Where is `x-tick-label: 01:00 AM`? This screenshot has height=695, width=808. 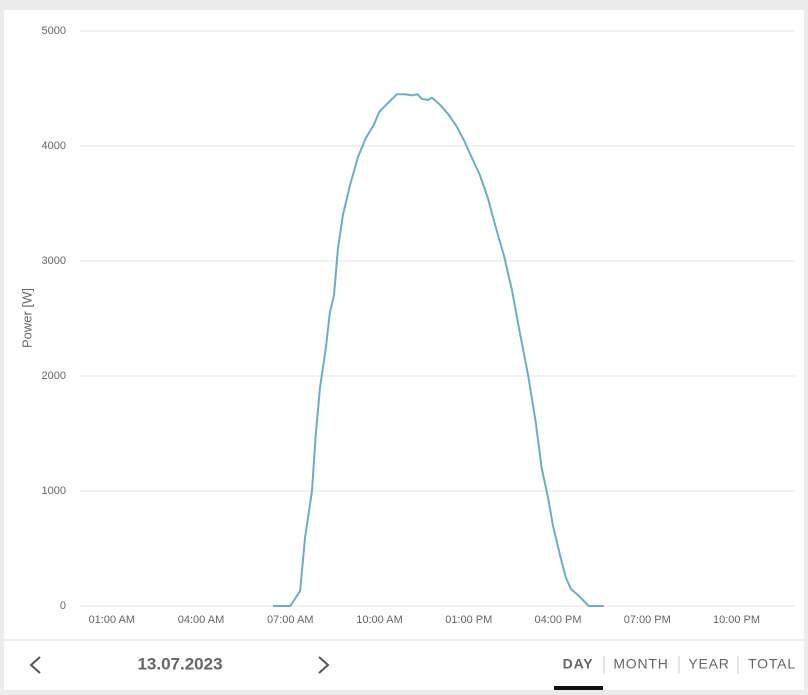
x-tick-label: 01:00 AM is located at coordinates (112, 620).